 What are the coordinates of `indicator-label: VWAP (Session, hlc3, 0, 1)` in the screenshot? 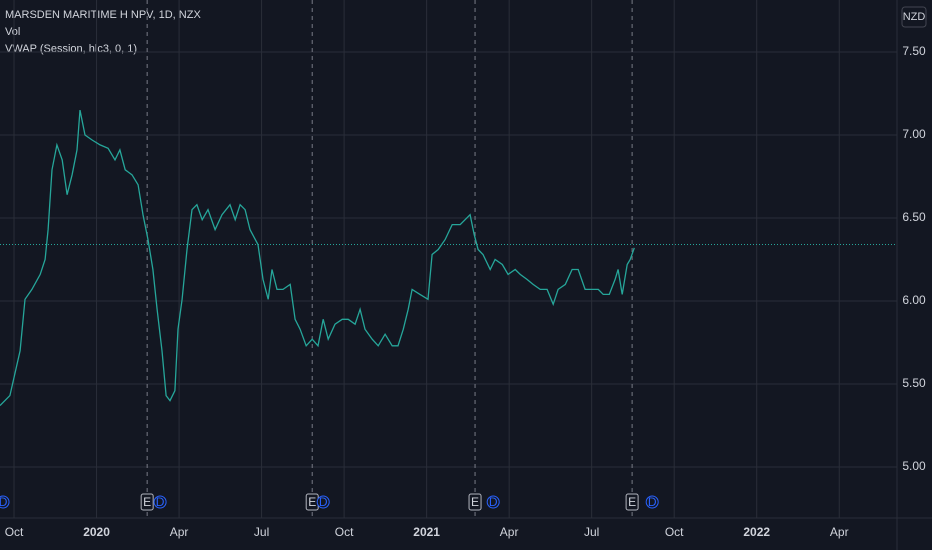 It's located at (71, 49).